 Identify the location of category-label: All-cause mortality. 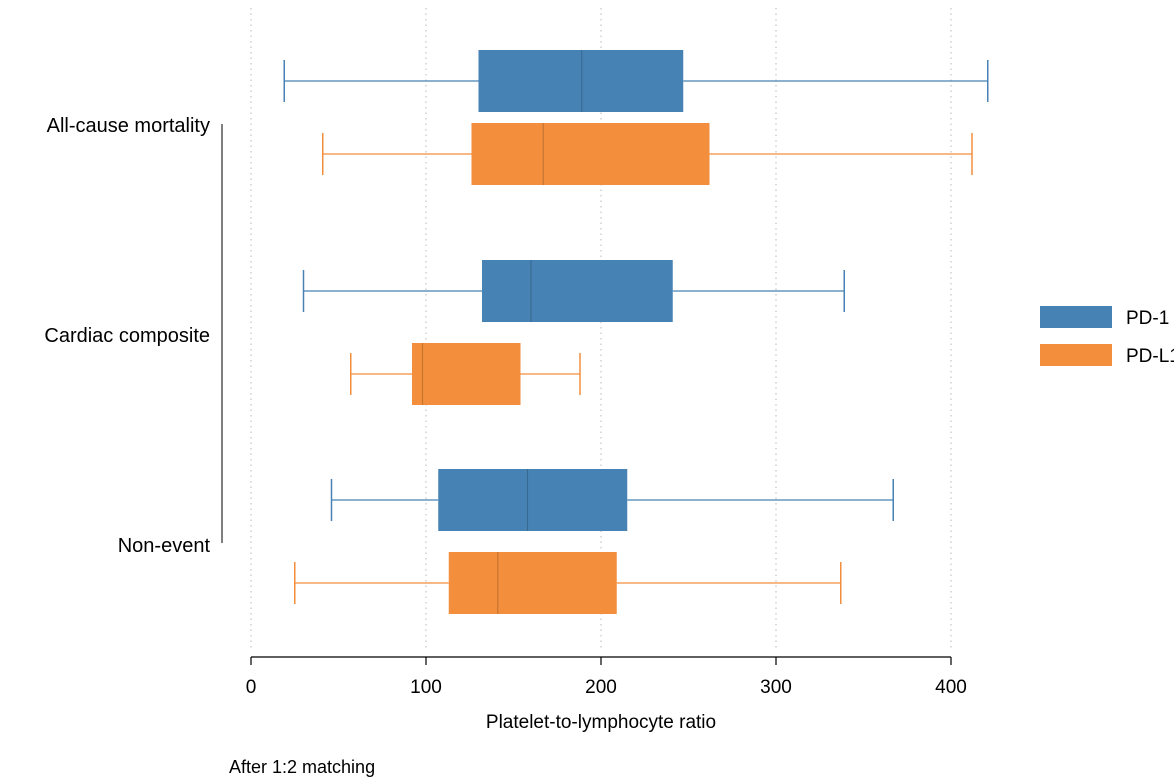
(128, 126).